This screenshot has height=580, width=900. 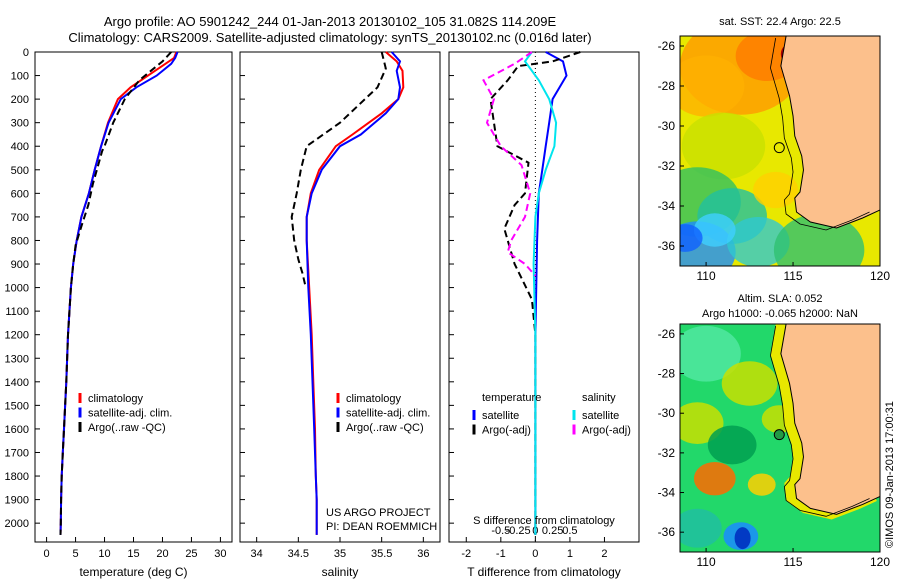 What do you see at coordinates (17, 501) in the screenshot?
I see `depth-tick-label: 1900` at bounding box center [17, 501].